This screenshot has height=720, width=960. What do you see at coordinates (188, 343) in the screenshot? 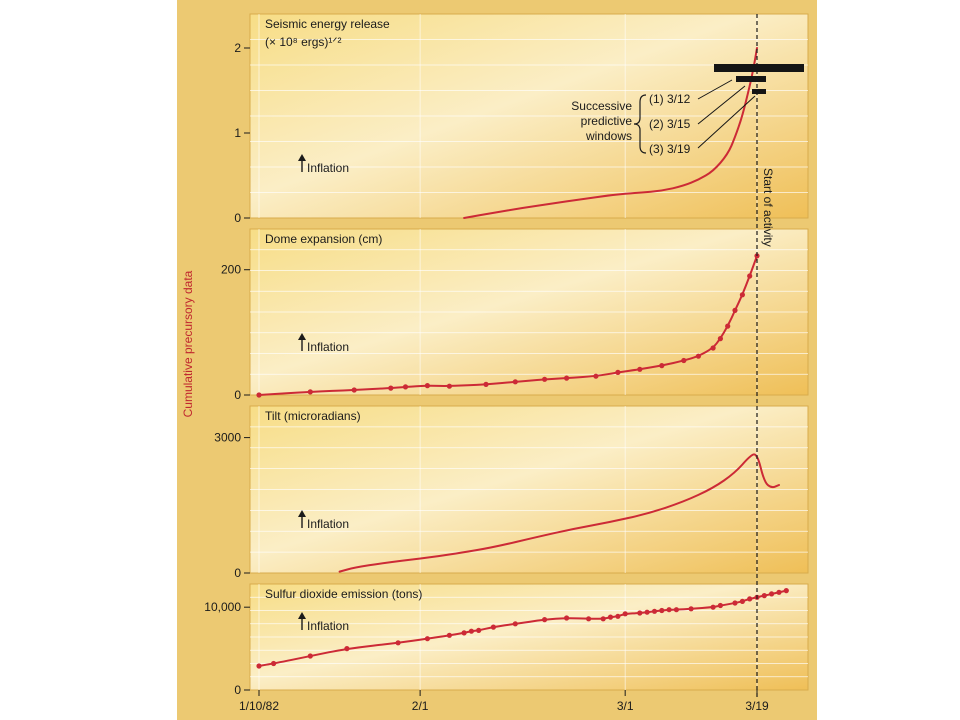
I see `y-axis-label: Cumulative precursory data` at bounding box center [188, 343].